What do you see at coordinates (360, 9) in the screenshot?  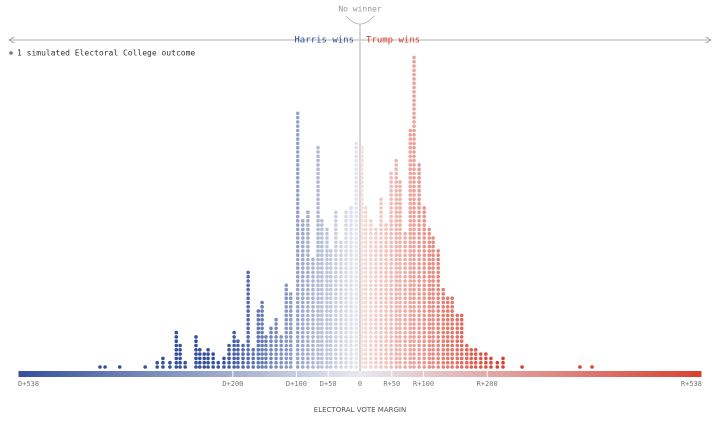 I see `no-winner-label: No winner` at bounding box center [360, 9].